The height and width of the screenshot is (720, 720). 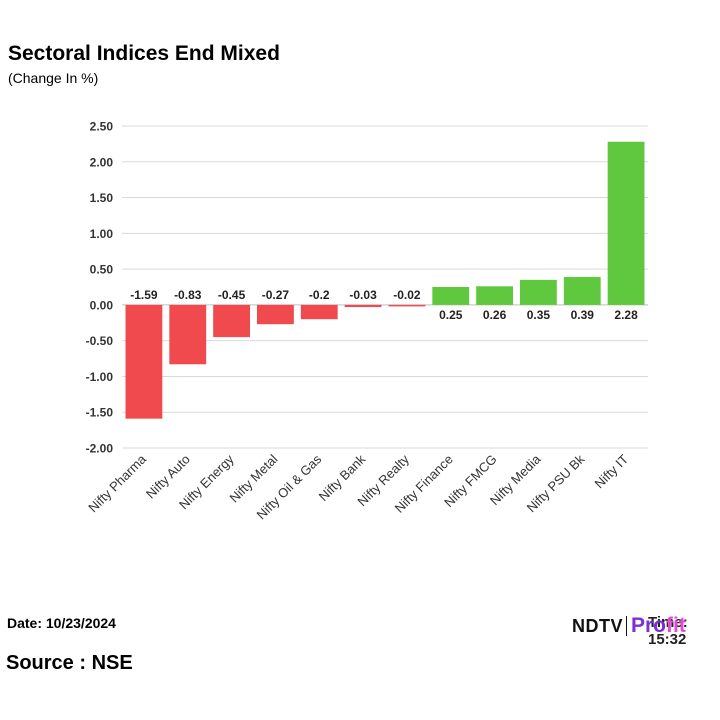 I want to click on data-label: 0.35, so click(x=539, y=315).